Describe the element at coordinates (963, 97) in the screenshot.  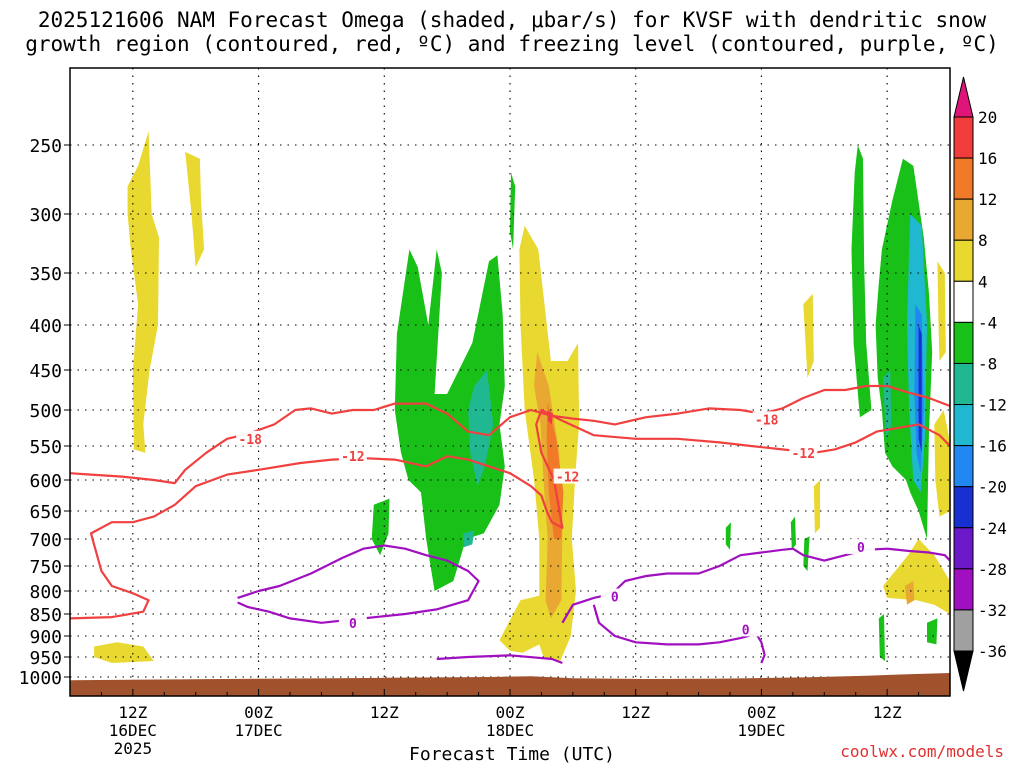
I see `colorbar-top-arrow` at that location.